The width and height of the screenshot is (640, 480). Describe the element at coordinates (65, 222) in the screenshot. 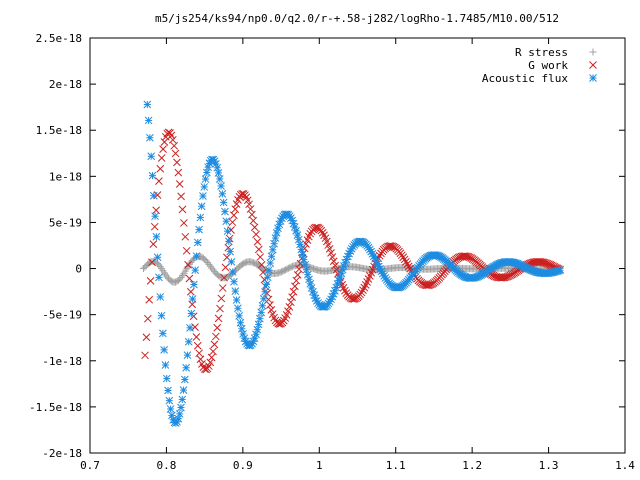

I see `y-tick-label: 5e-19` at that location.